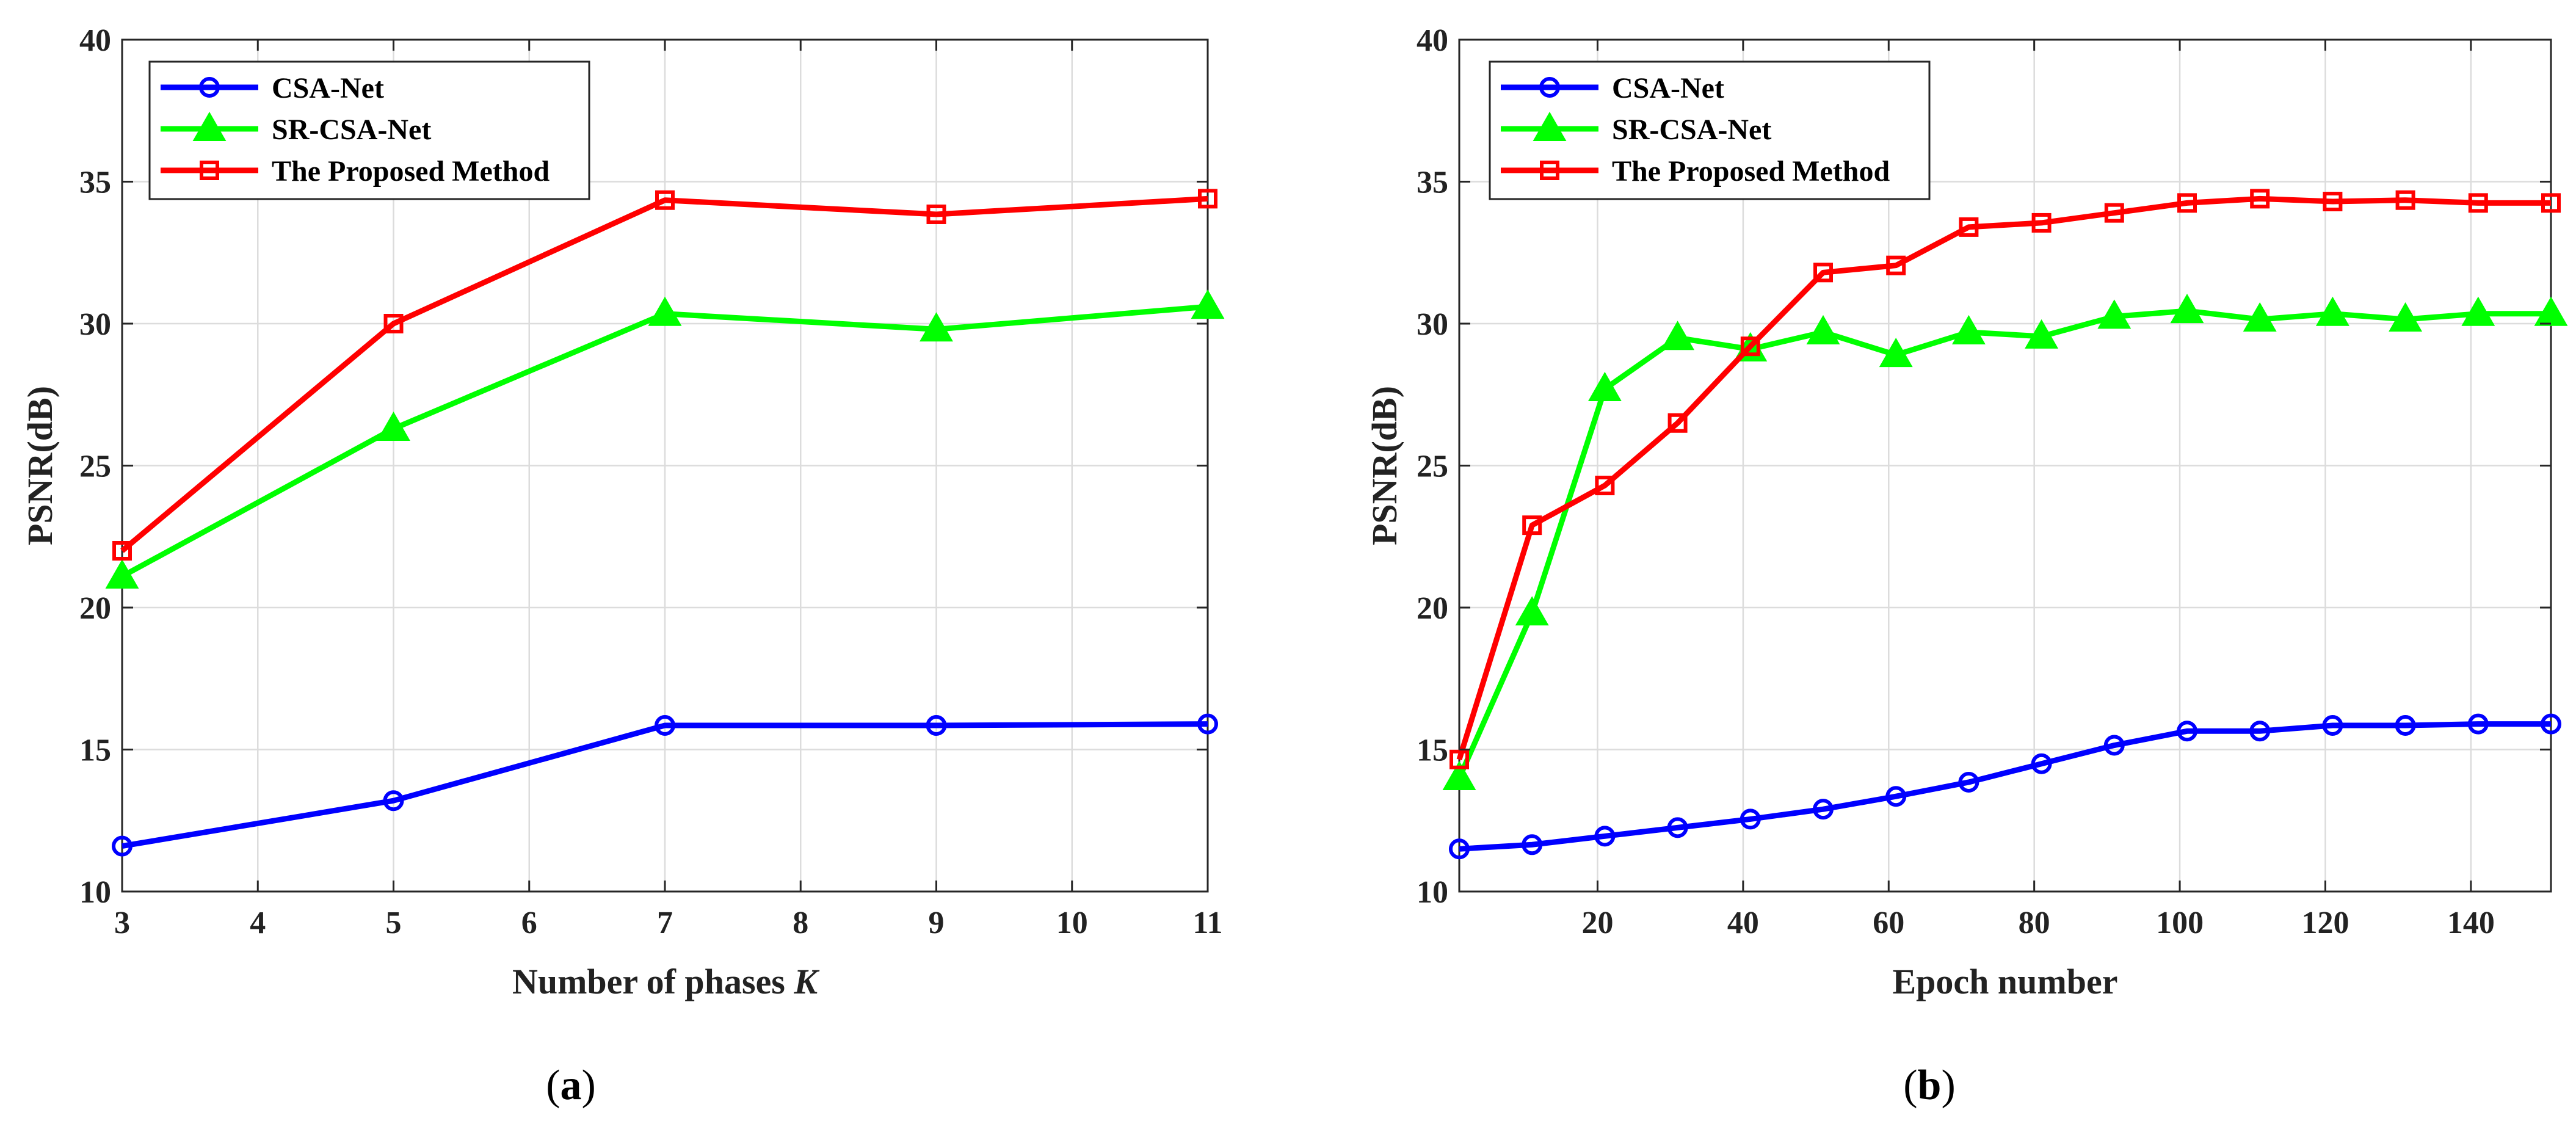 This screenshot has height=1126, width=2576. I want to click on panel-b-x-axis-label: Epoch number, so click(2004, 981).